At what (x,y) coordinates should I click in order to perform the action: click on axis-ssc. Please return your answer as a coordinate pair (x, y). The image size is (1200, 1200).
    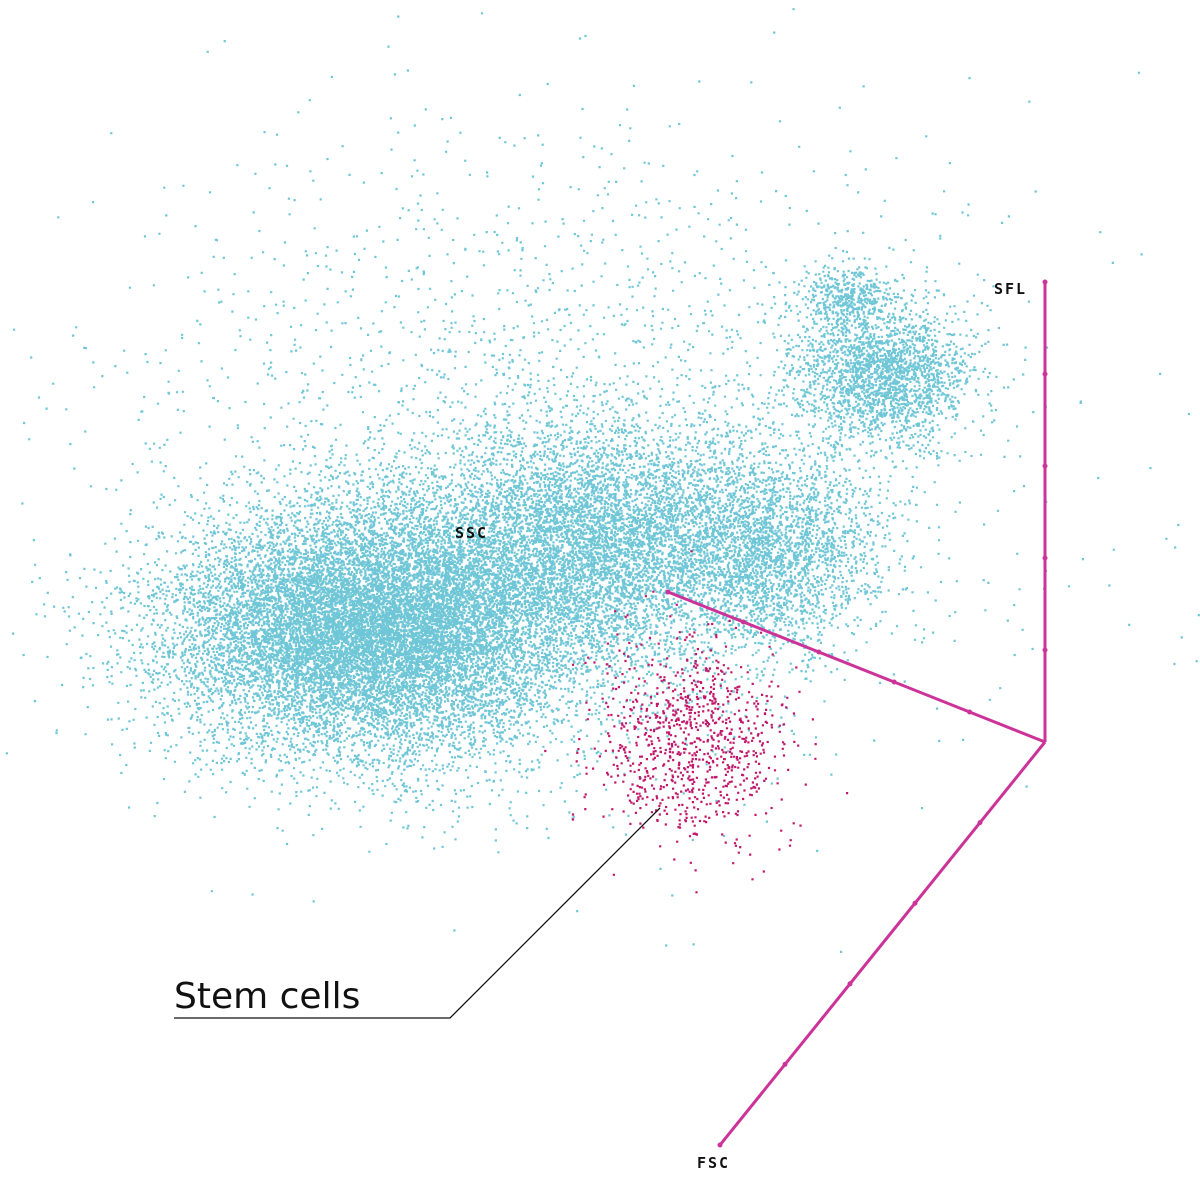
    Looking at the image, I should click on (856, 667).